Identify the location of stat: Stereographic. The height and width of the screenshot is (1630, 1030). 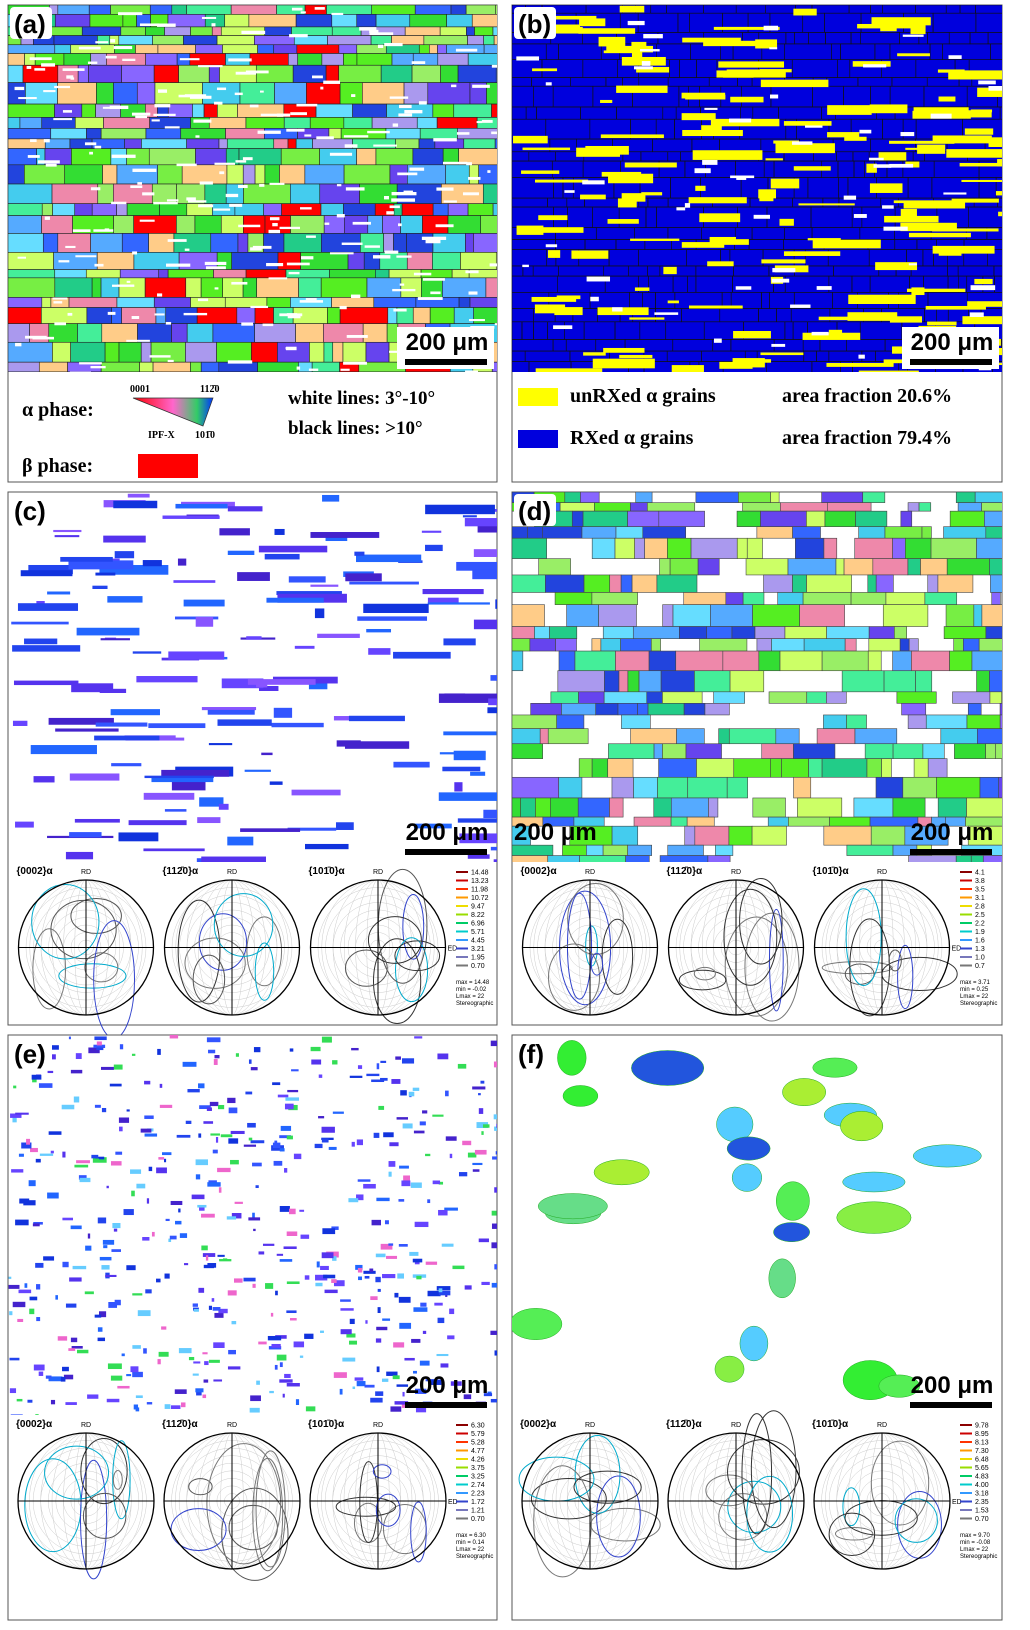
(474, 1557).